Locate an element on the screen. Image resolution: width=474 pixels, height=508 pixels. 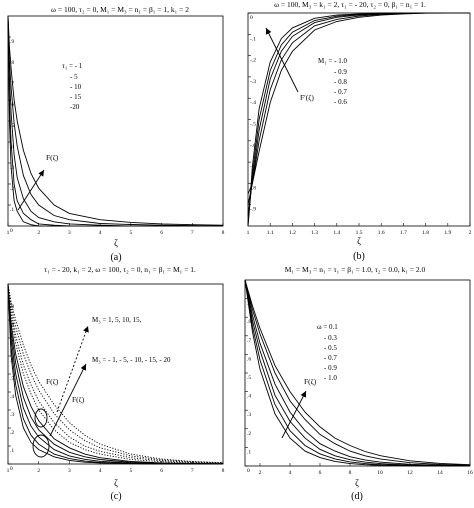
panel-c-dotted-ellipse is located at coordinates (41, 418).